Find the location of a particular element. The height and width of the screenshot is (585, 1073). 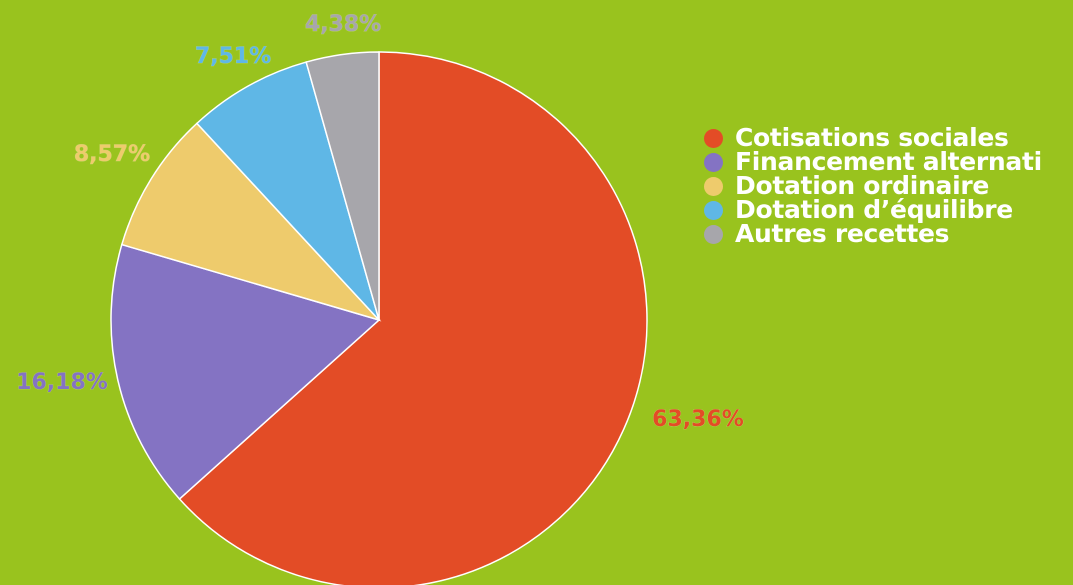

data-label: 4,38% is located at coordinates (343, 24).